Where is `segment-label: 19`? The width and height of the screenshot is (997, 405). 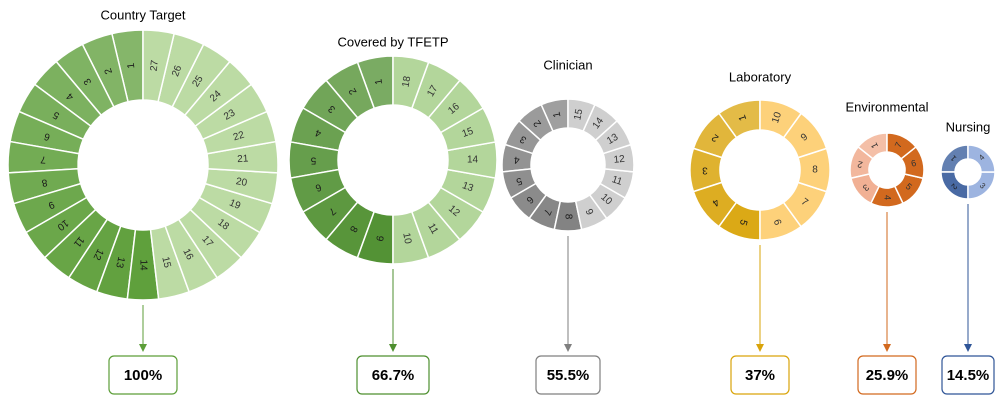 segment-label: 19 is located at coordinates (234, 204).